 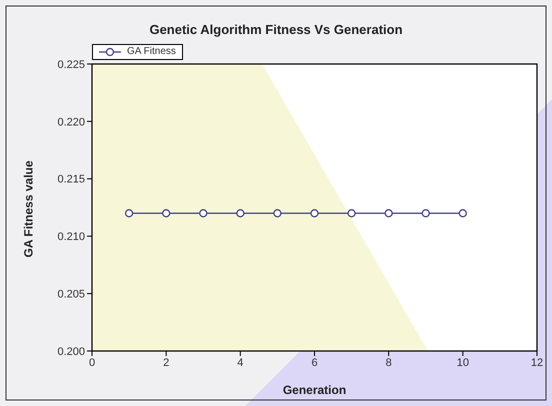 I want to click on x-tick-label: 2, so click(x=166, y=362).